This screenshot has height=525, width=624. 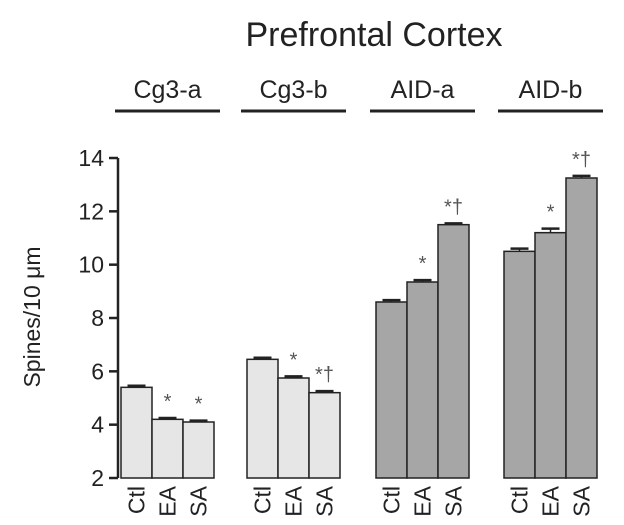 I want to click on y-tick-label: 10, so click(x=91, y=265).